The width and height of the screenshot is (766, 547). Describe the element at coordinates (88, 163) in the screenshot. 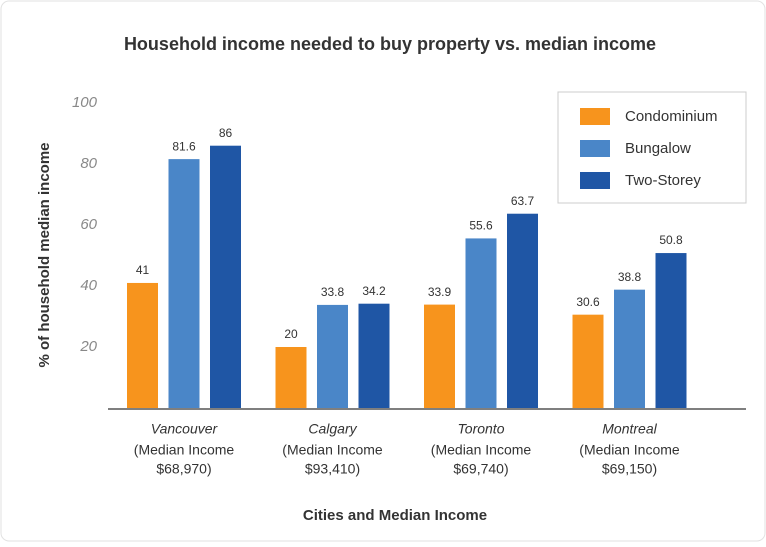

I see `y-tick-label: 80` at that location.